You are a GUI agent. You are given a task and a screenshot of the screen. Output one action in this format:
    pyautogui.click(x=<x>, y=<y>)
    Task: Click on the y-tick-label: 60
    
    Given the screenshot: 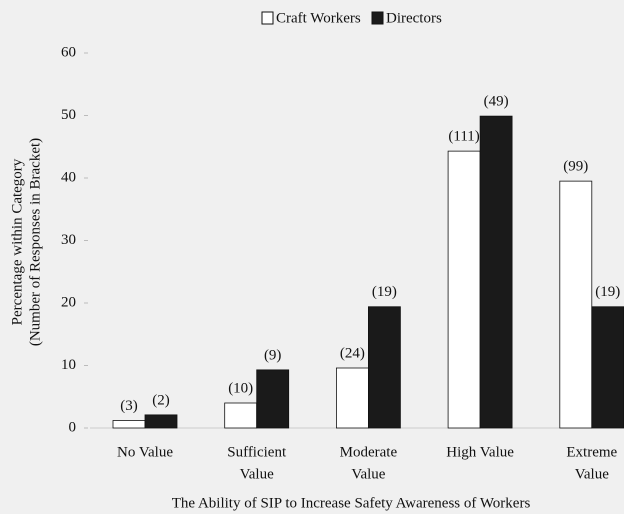 What is the action you would take?
    pyautogui.click(x=68, y=52)
    